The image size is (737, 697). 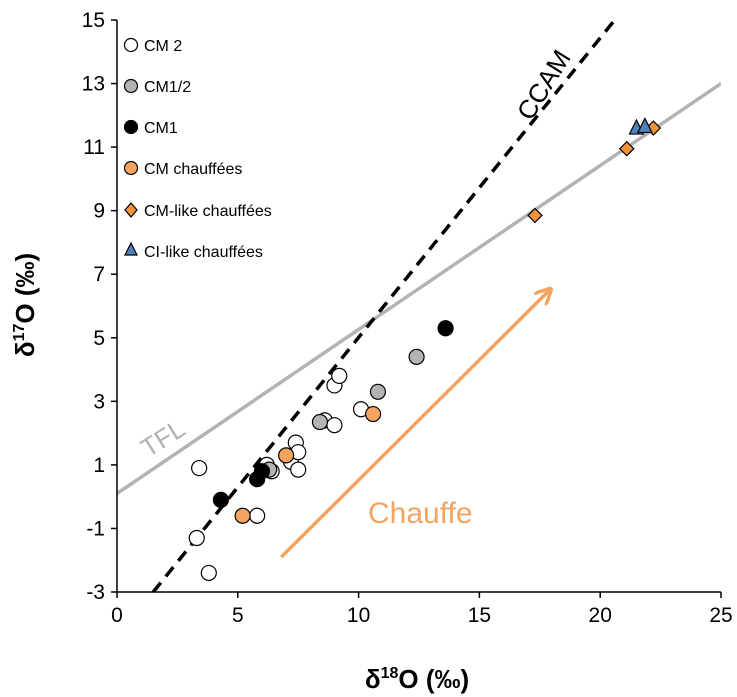 I want to click on y-axis-title-rest: O (‰), so click(x=25, y=288).